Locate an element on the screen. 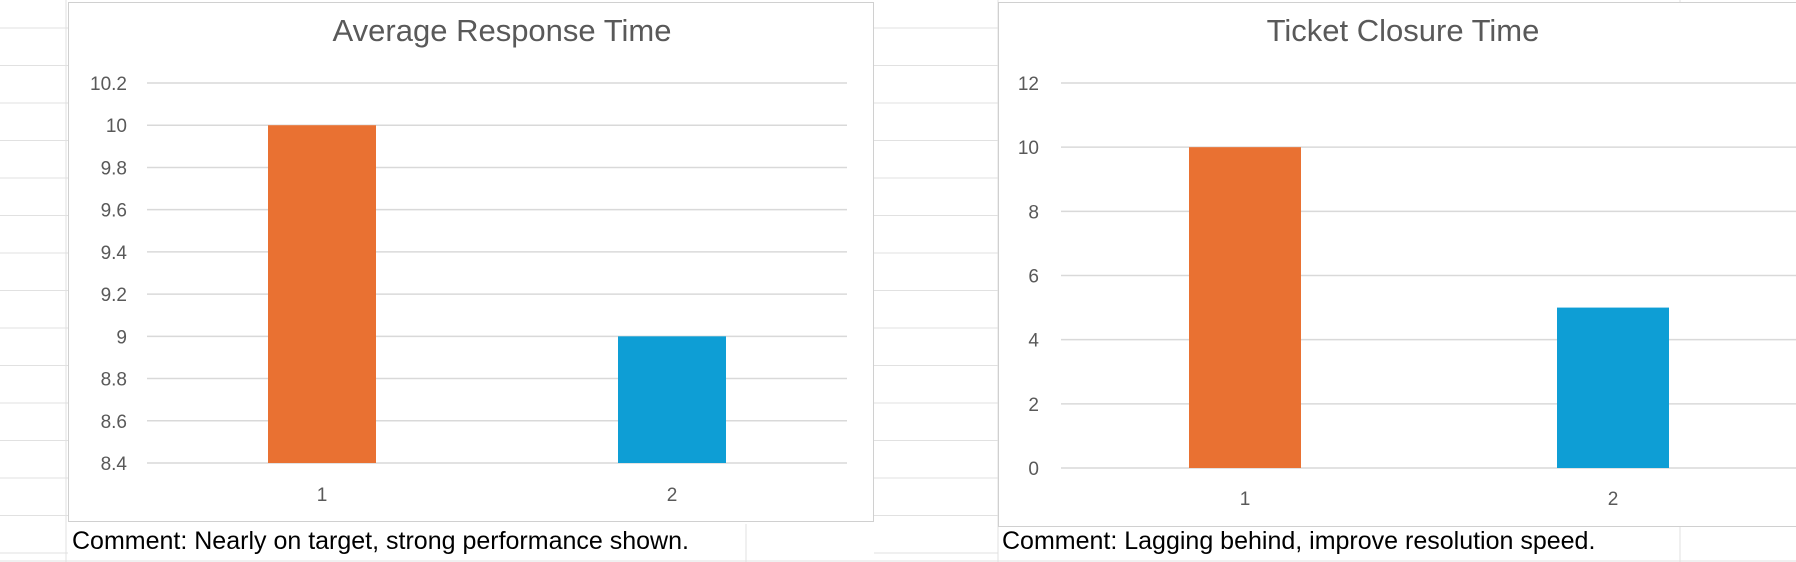  chart-title: Ticket Closure Time is located at coordinates (1403, 30).